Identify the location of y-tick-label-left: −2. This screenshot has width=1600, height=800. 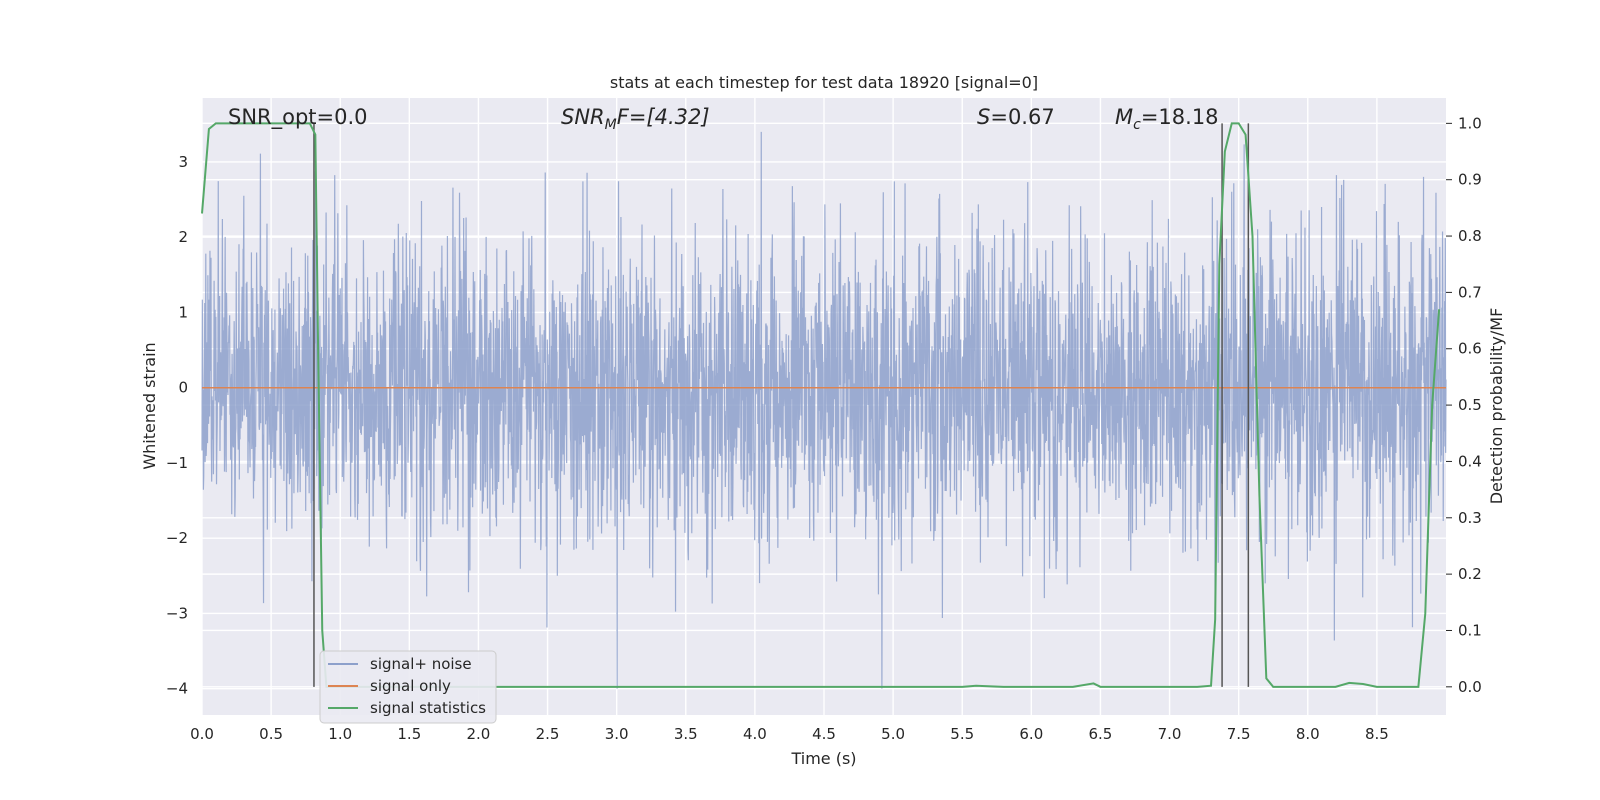
(177, 538).